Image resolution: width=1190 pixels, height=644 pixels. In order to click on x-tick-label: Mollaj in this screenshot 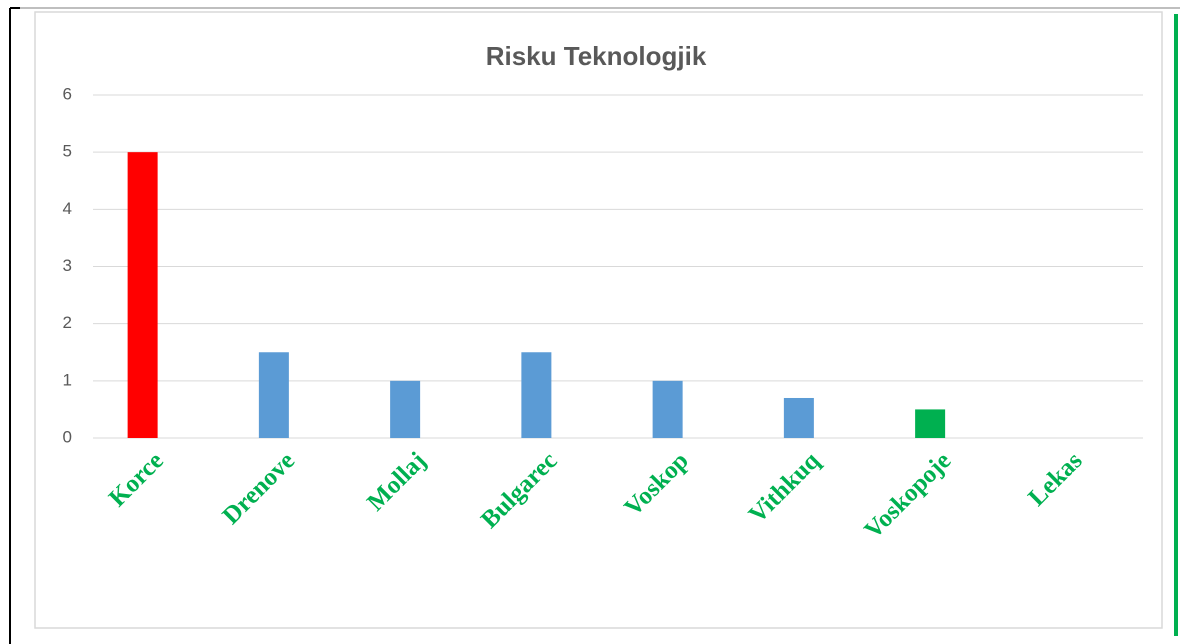, I will do `click(396, 481)`.